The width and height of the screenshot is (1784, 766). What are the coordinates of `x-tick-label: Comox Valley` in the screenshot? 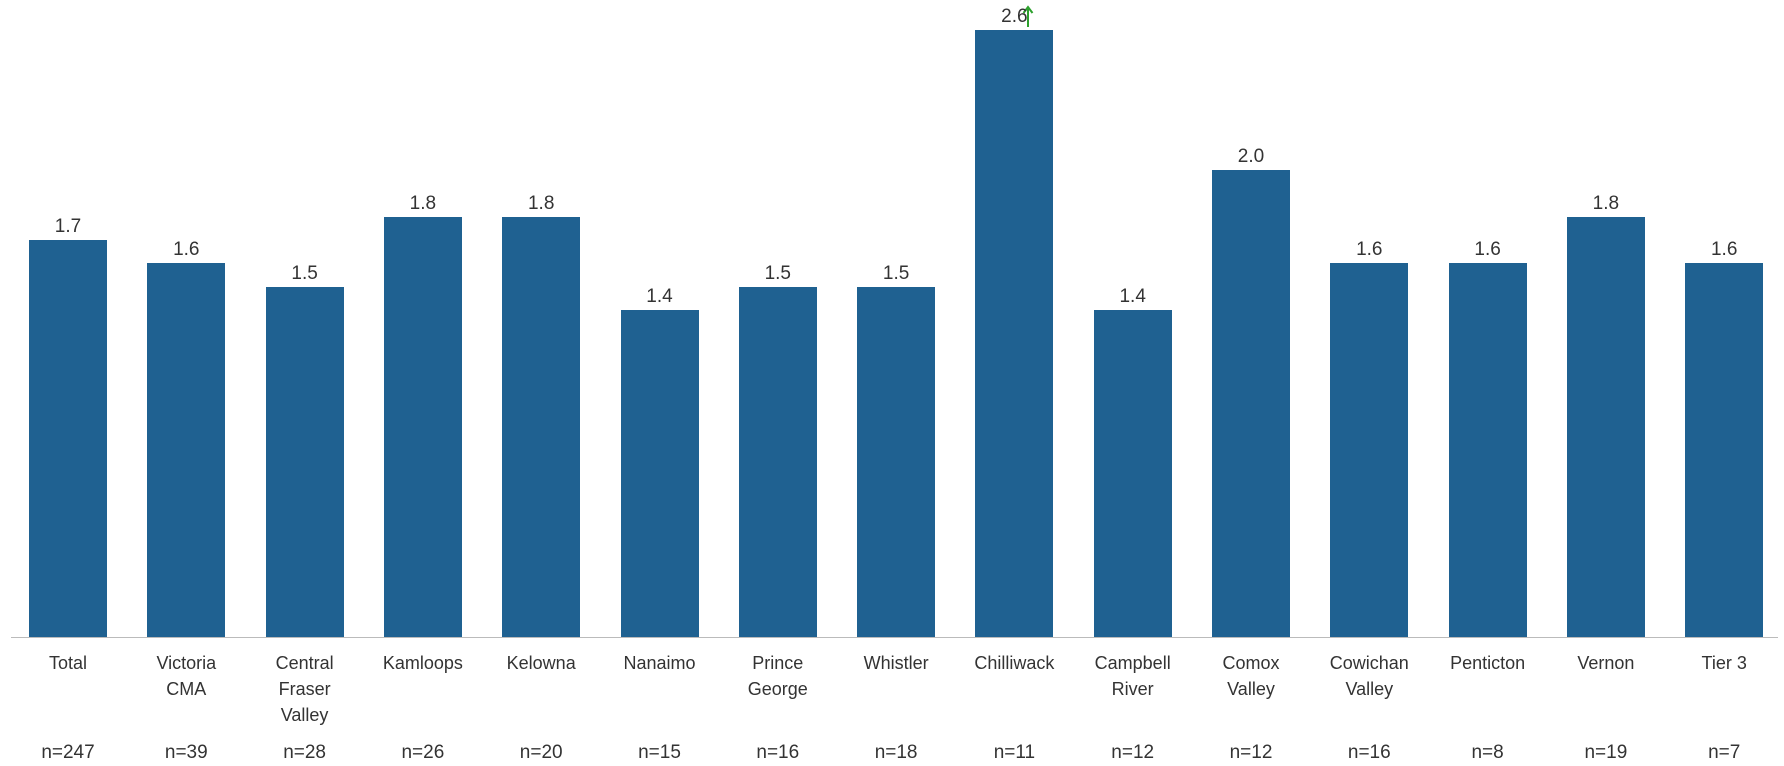 It's located at (1251, 676).